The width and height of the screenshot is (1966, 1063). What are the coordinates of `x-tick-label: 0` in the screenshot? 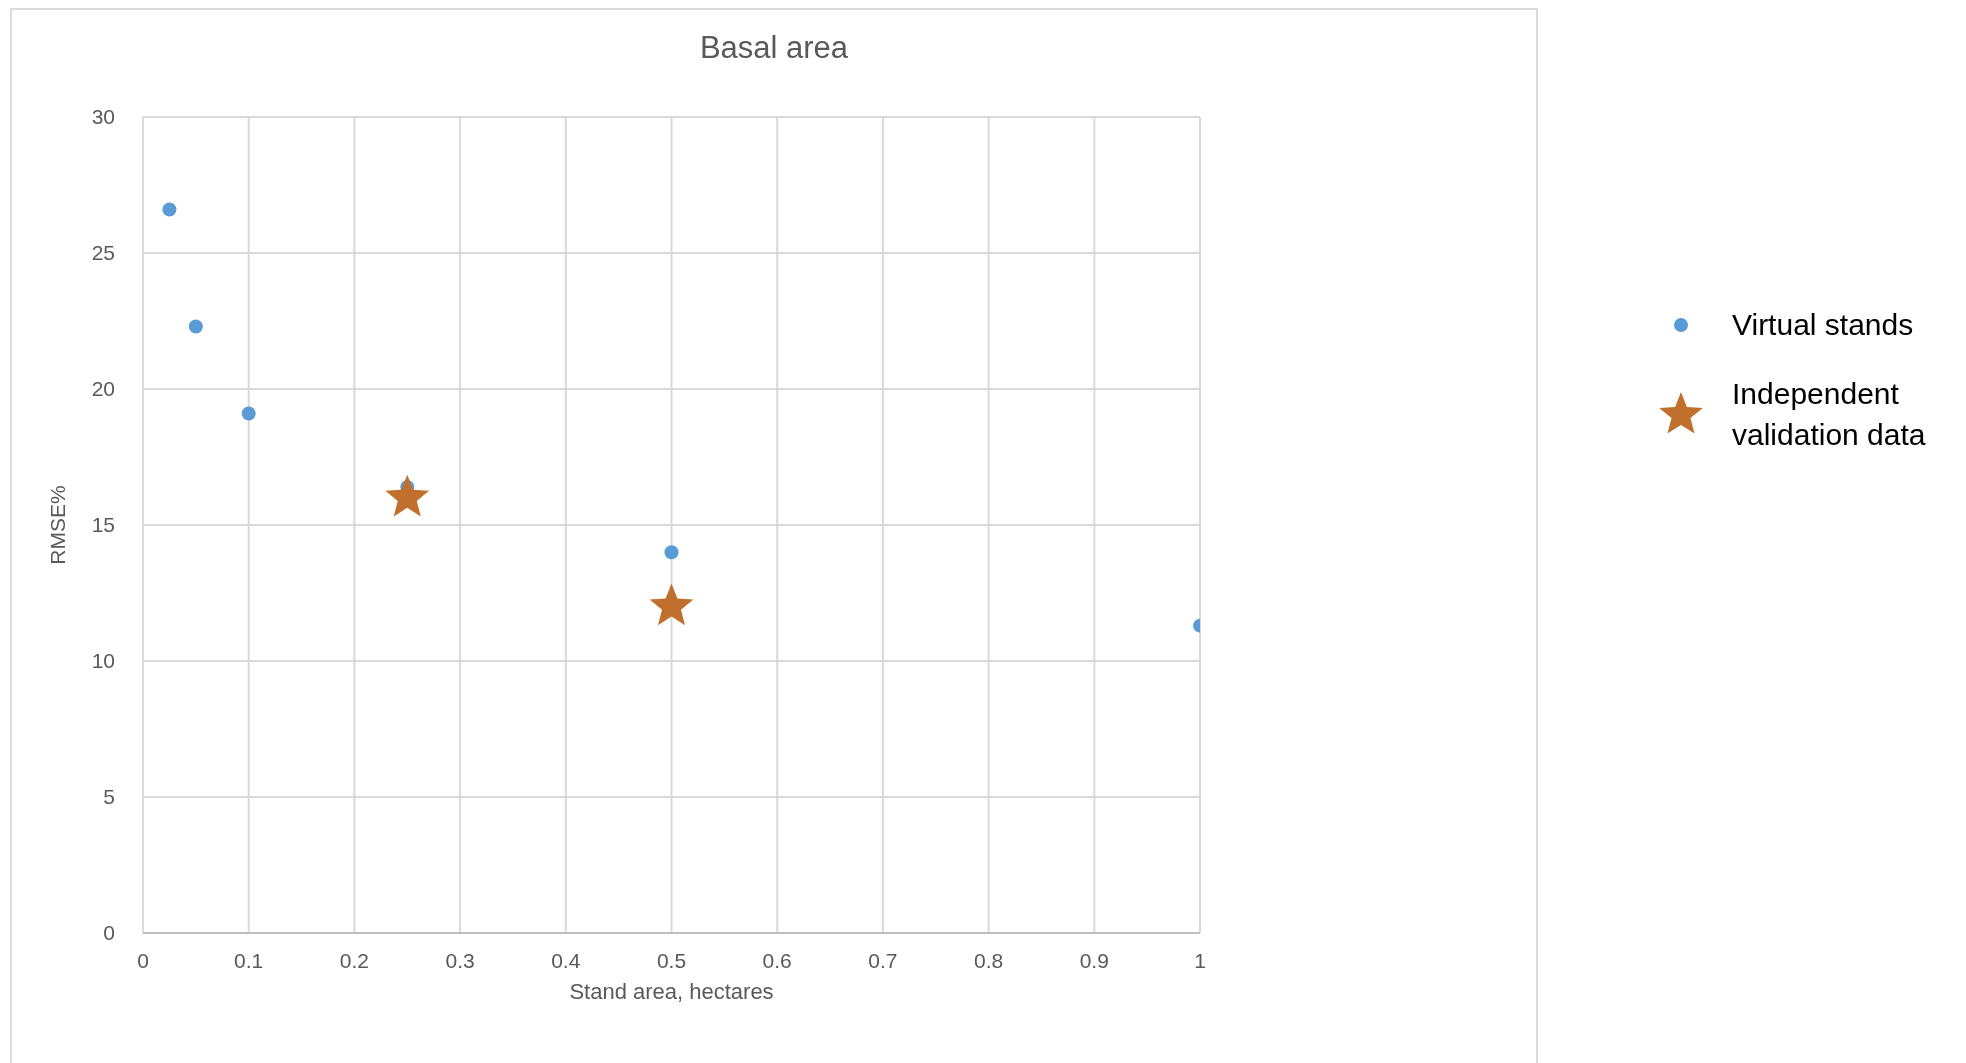 It's located at (143, 960).